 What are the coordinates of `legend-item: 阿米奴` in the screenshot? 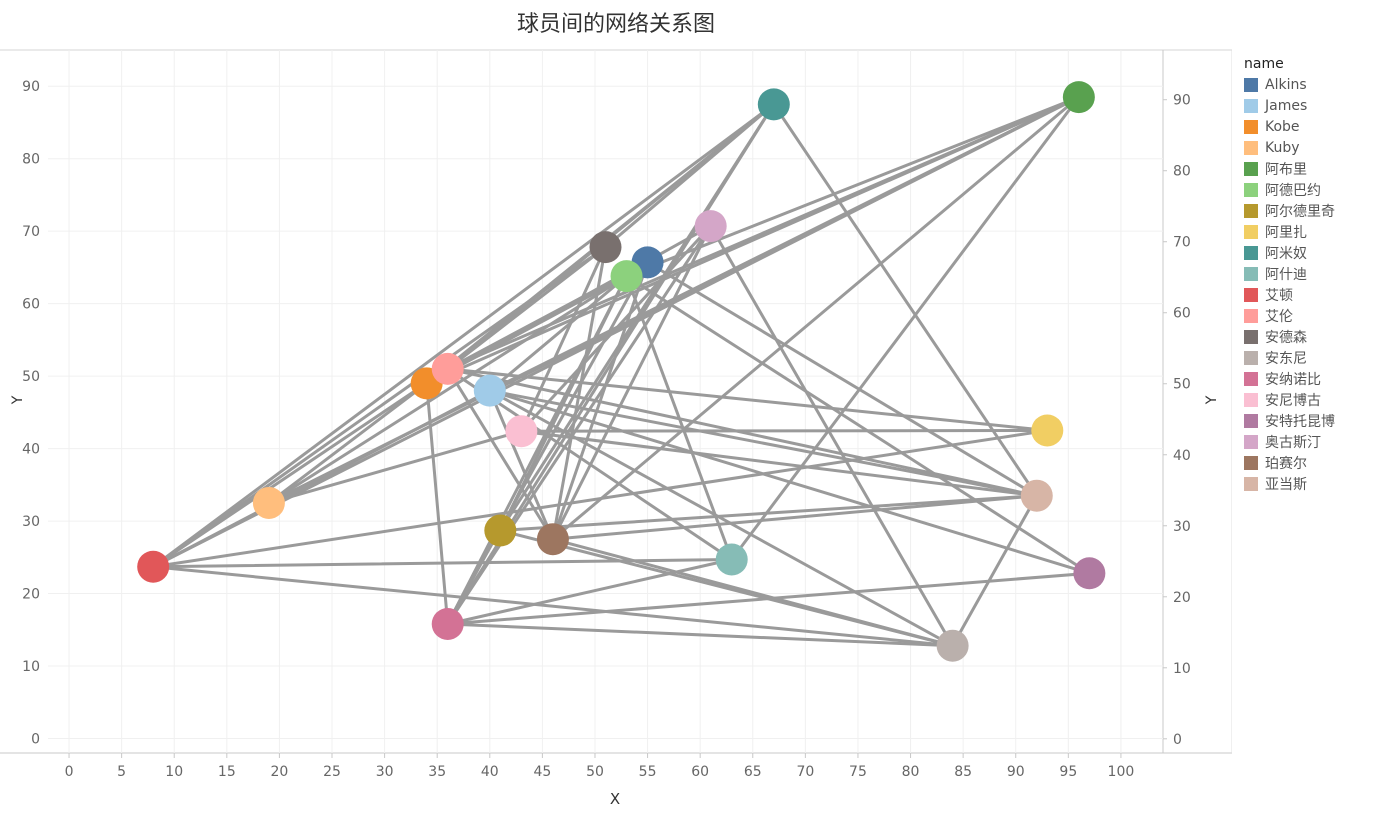 It's located at (1311, 252).